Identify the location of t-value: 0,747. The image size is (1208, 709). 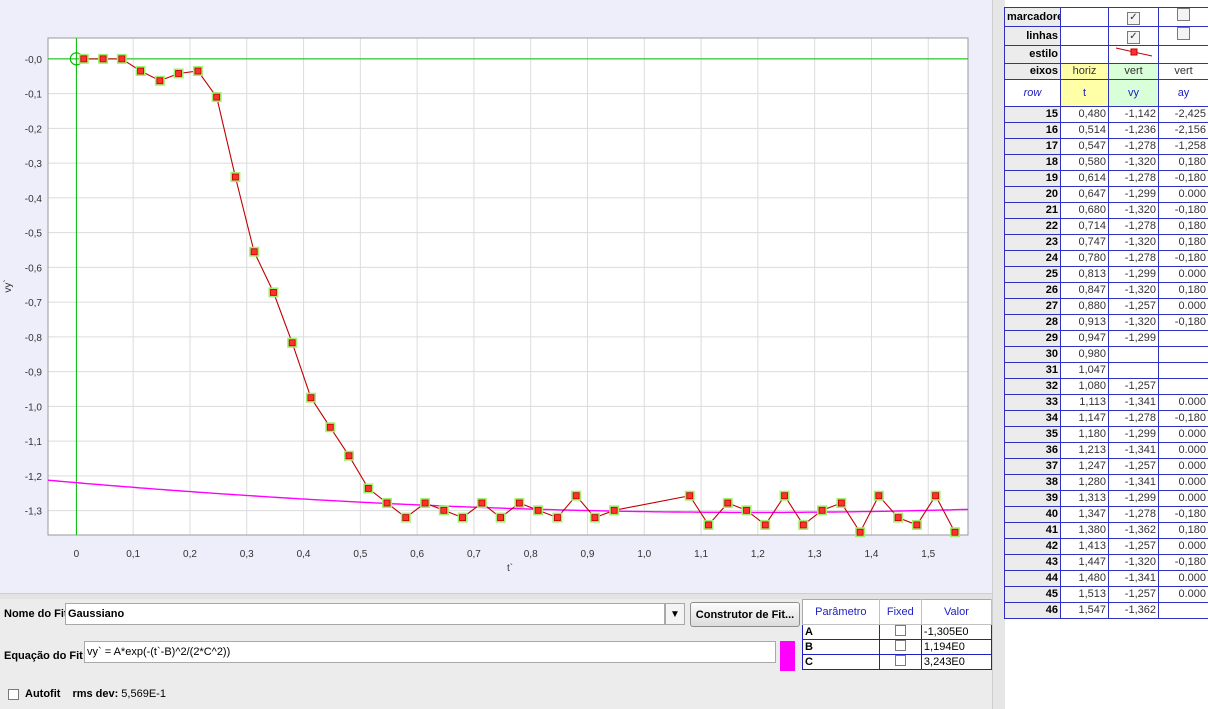
(1084, 242).